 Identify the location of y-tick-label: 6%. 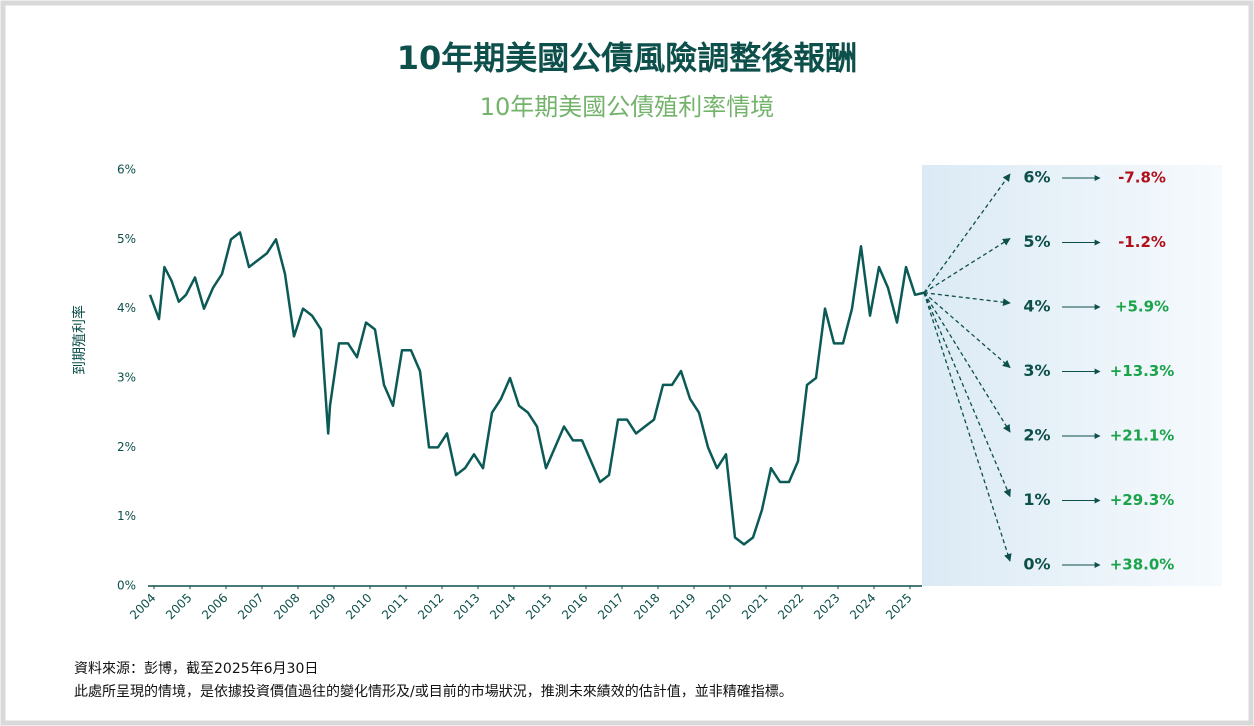
(126, 170).